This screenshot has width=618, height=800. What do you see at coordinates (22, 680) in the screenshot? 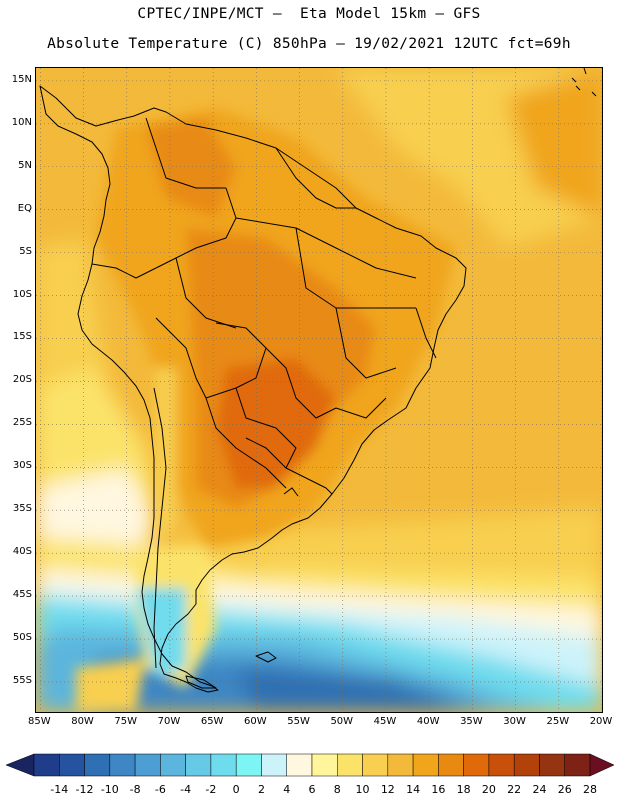
I see `latitude-label: 55S` at bounding box center [22, 680].